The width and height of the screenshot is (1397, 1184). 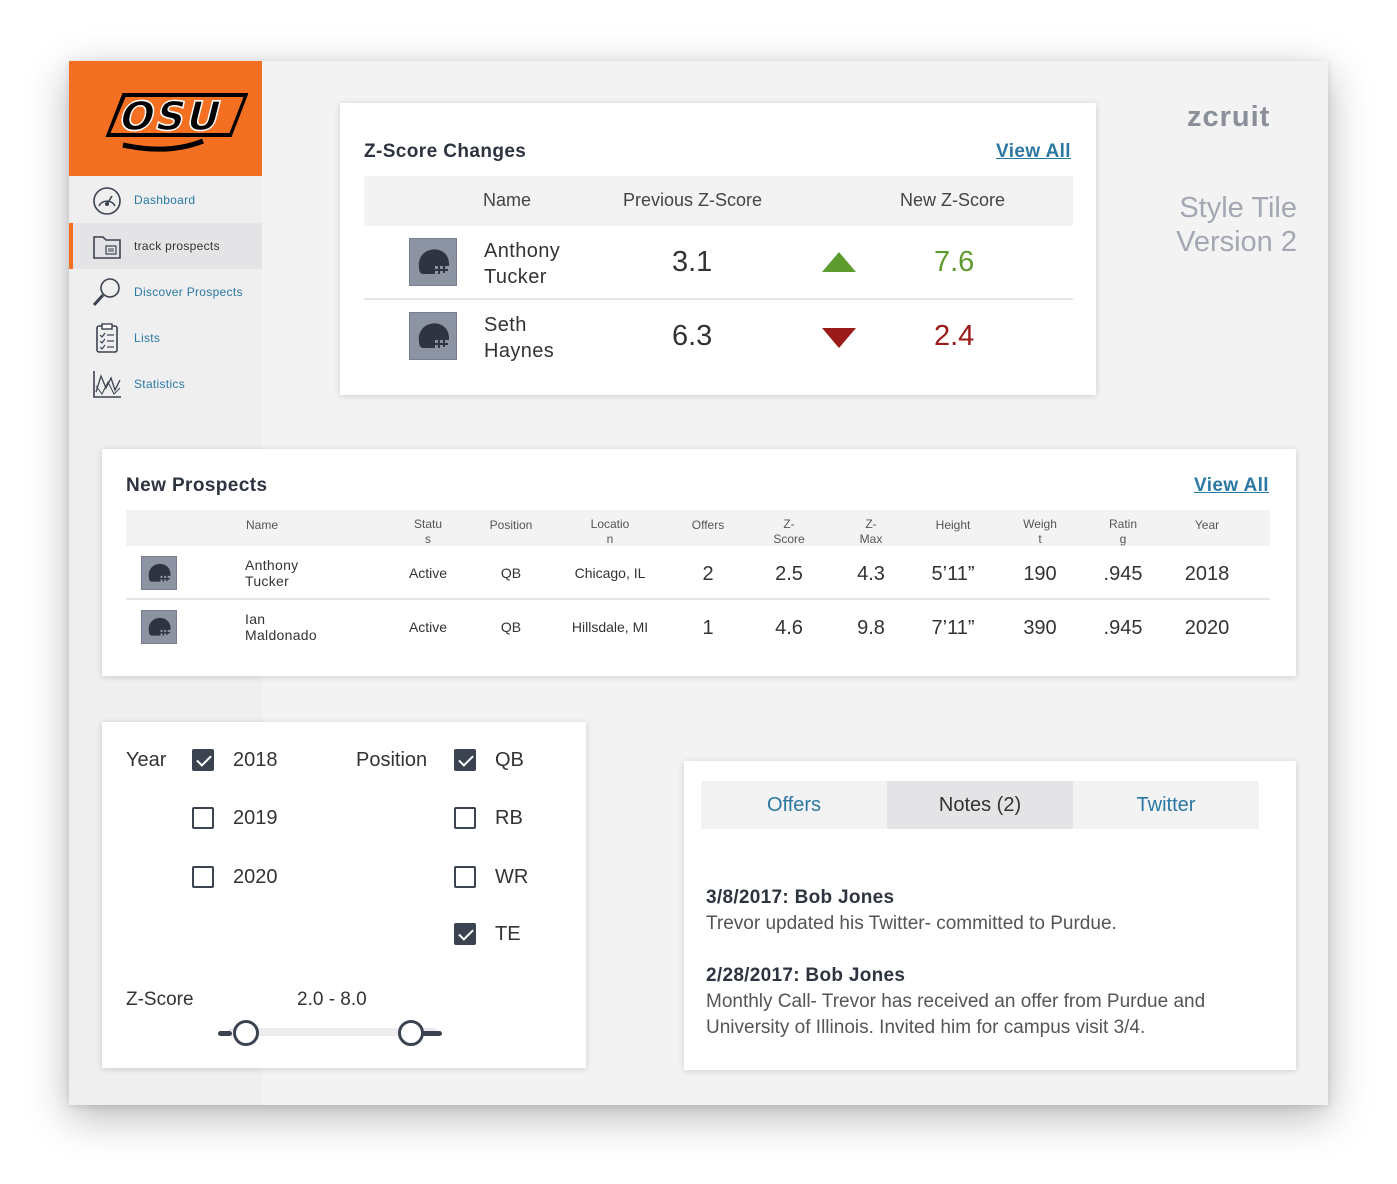 What do you see at coordinates (1207, 574) in the screenshot?
I see `year-cell: 2018` at bounding box center [1207, 574].